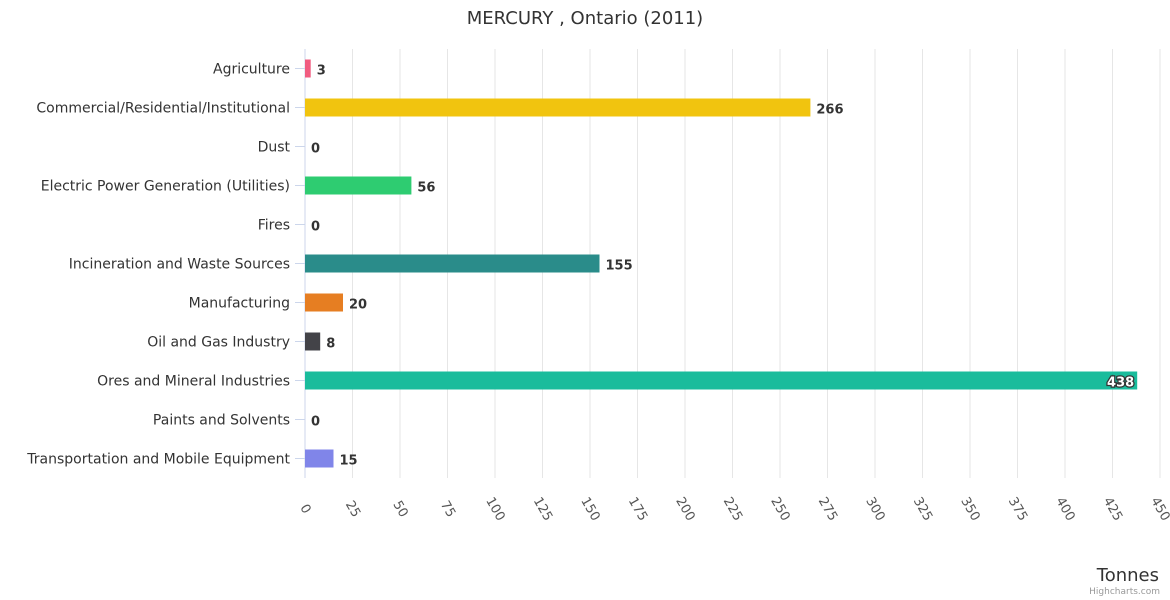 The height and width of the screenshot is (600, 1170). I want to click on x-tick-label: 350, so click(969, 509).